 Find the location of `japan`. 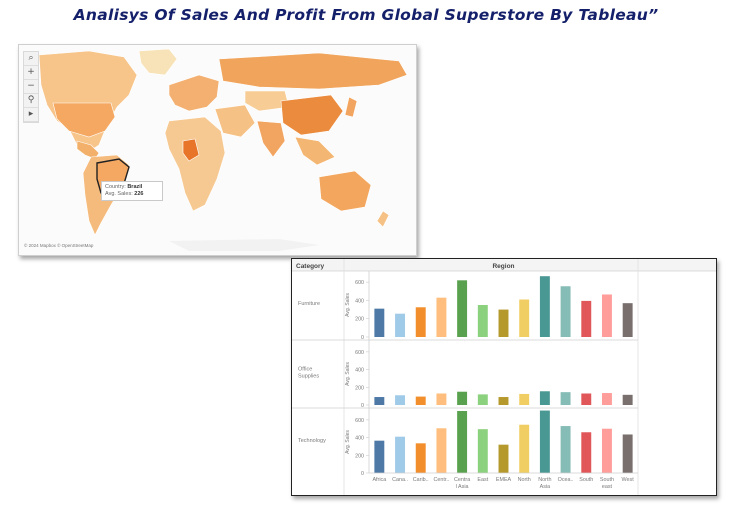

japan is located at coordinates (351, 107).